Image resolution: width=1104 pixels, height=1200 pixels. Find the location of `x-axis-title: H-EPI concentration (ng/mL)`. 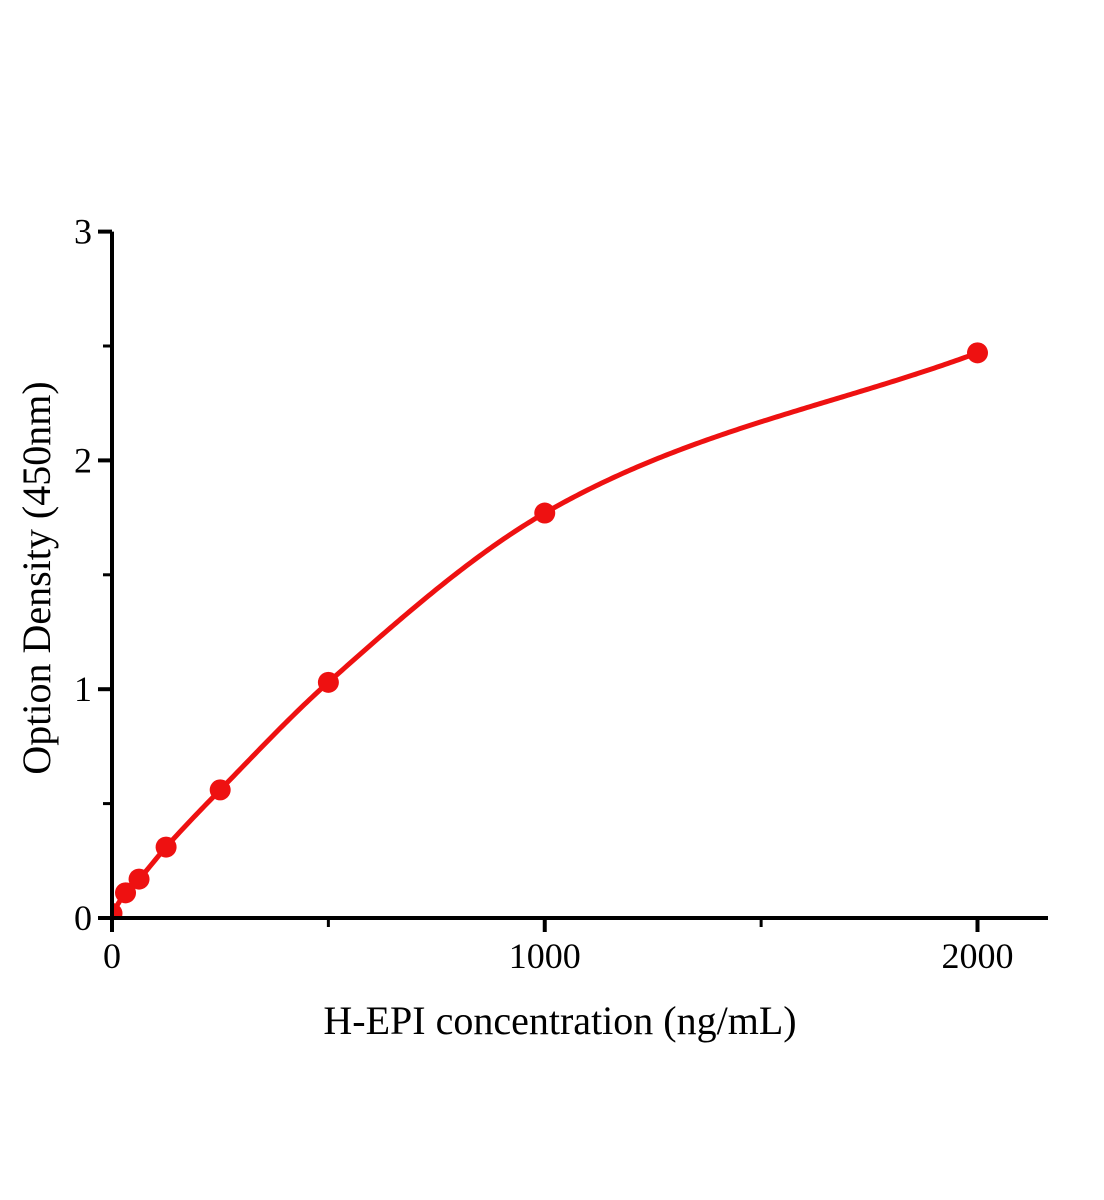

x-axis-title: H-EPI concentration (ng/mL) is located at coordinates (560, 1020).